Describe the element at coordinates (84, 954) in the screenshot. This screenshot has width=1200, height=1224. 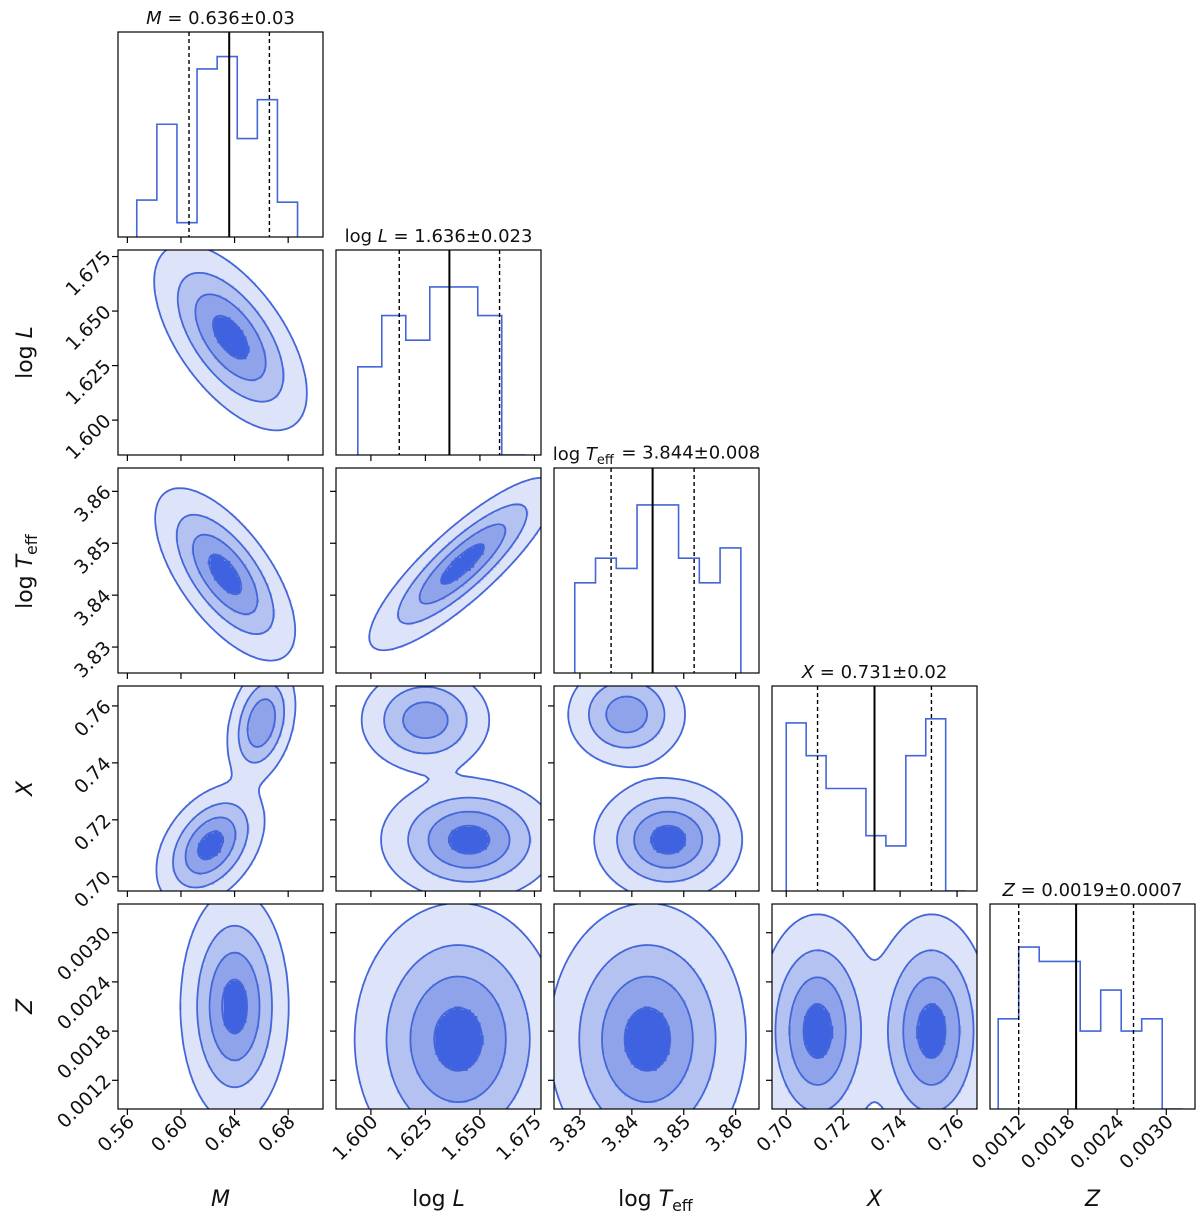
I see `y-tick-label: 0.0030` at that location.